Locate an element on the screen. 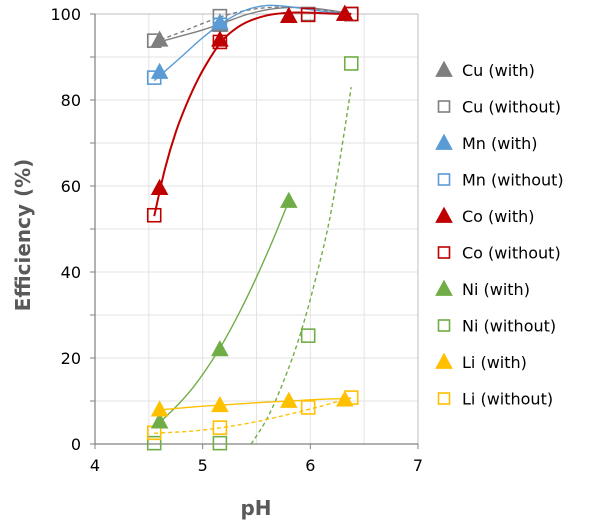 The image size is (590, 525). mn-with-curve is located at coordinates (252, 43).